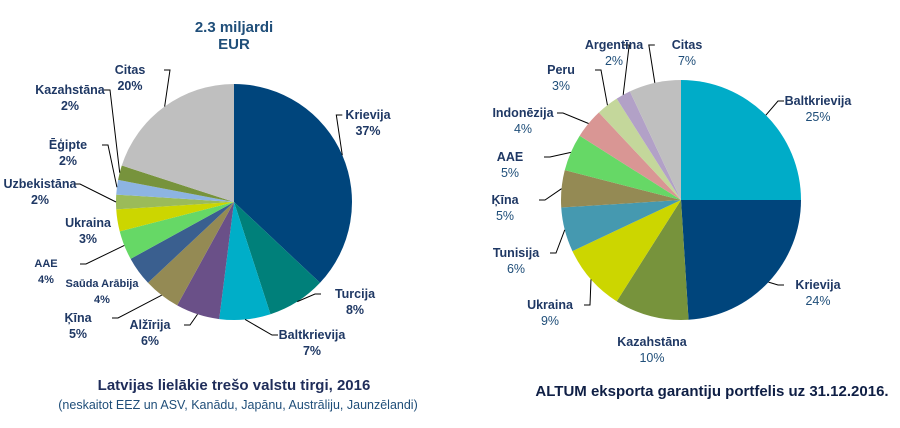 The width and height of the screenshot is (900, 428). Describe the element at coordinates (818, 109) in the screenshot. I see `data-label-right-0: Baltkrievija 25%` at that location.